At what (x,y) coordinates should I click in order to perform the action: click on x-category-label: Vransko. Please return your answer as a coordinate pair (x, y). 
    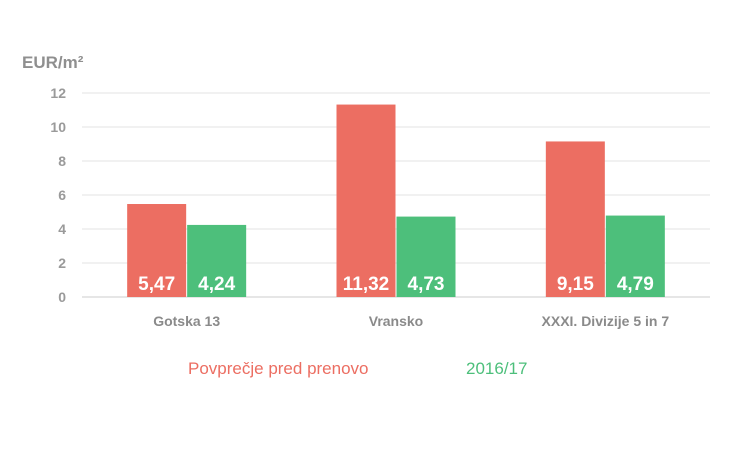
    Looking at the image, I should click on (396, 321).